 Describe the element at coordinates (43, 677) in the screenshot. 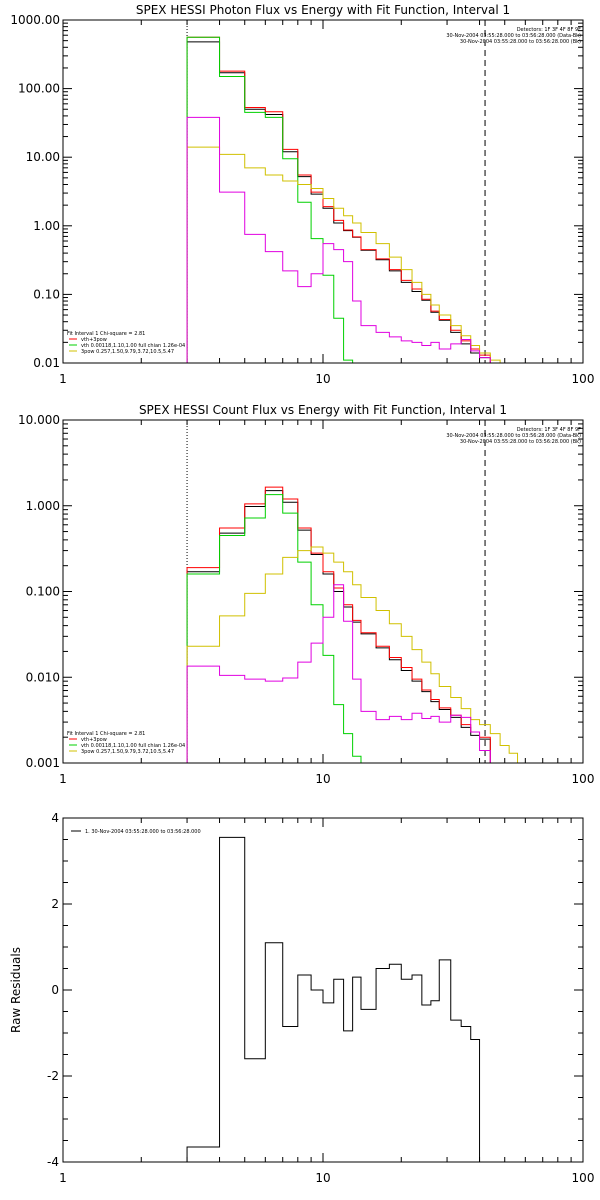

I see `y-tick-label: 0.010` at that location.